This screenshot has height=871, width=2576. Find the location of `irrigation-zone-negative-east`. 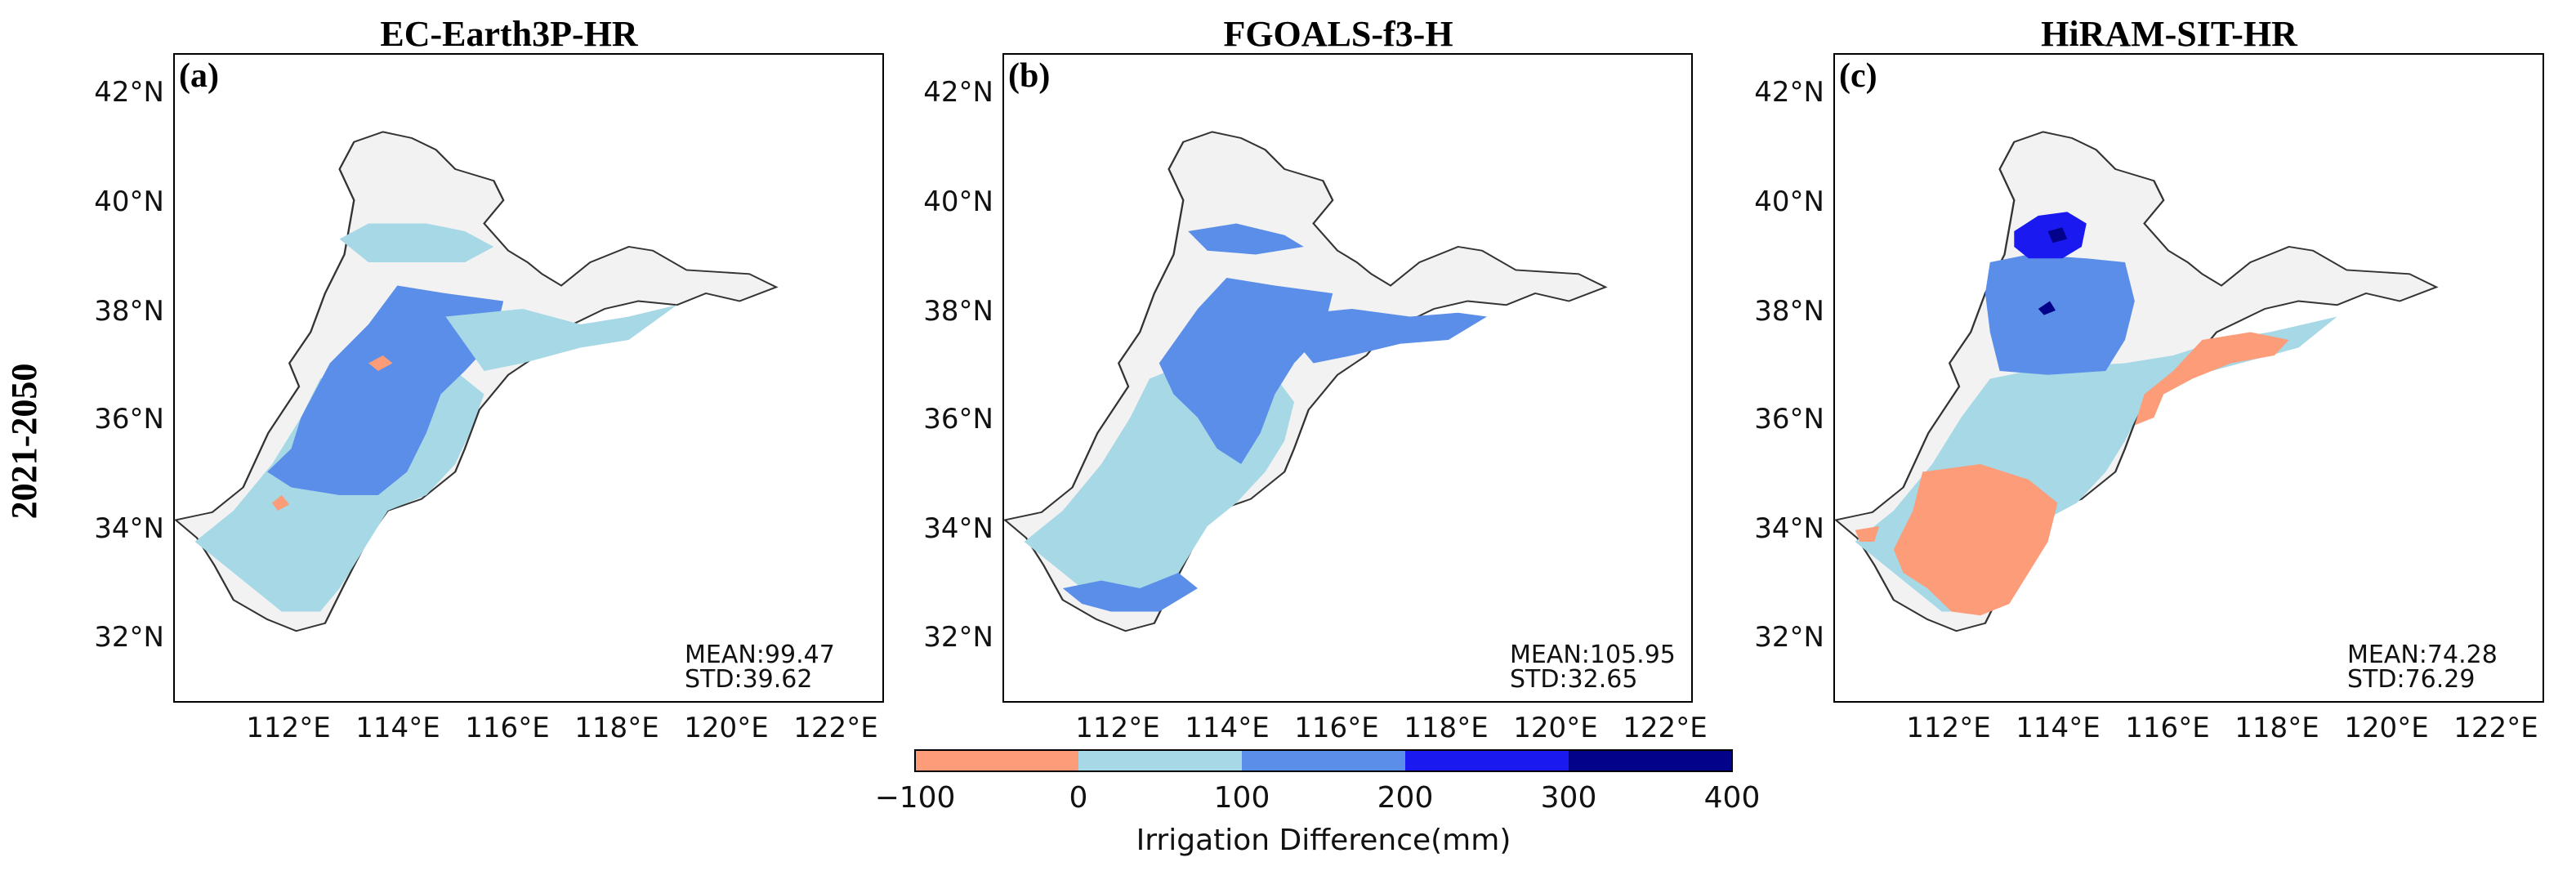

irrigation-zone-negative-east is located at coordinates (2211, 379).